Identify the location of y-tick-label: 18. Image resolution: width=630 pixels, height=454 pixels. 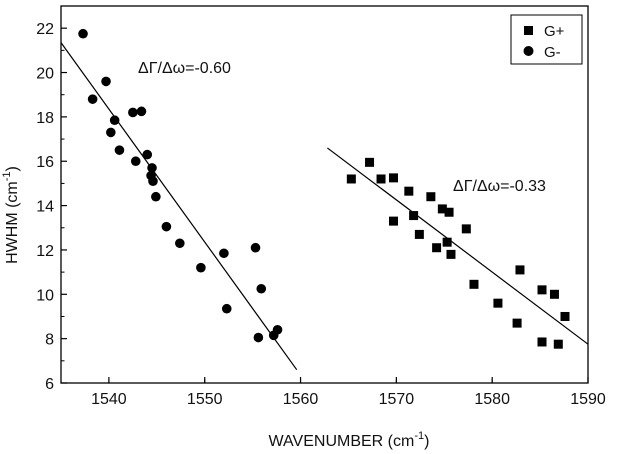
(45, 118).